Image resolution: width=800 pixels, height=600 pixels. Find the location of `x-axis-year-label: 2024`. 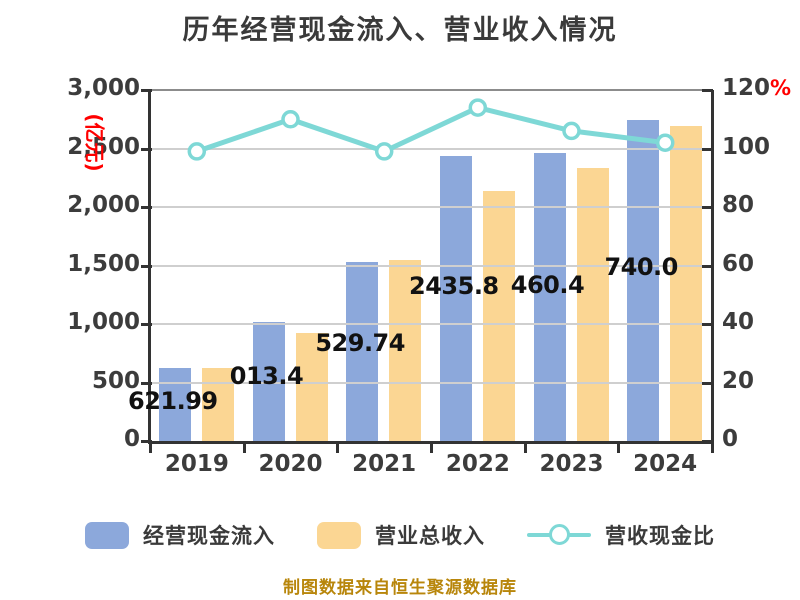

x-axis-year-label: 2024 is located at coordinates (665, 464).